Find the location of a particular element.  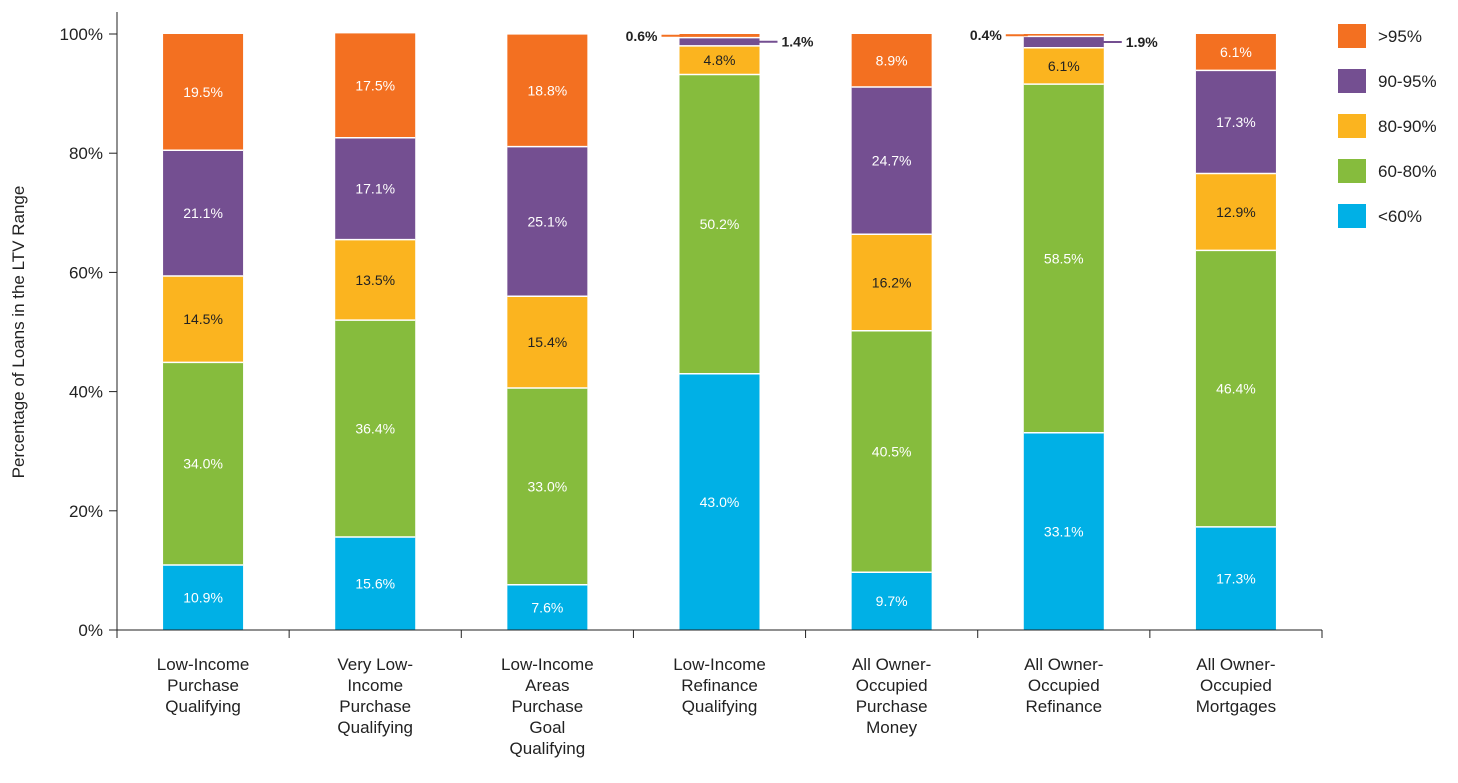

data-label: 19.5% is located at coordinates (203, 92).